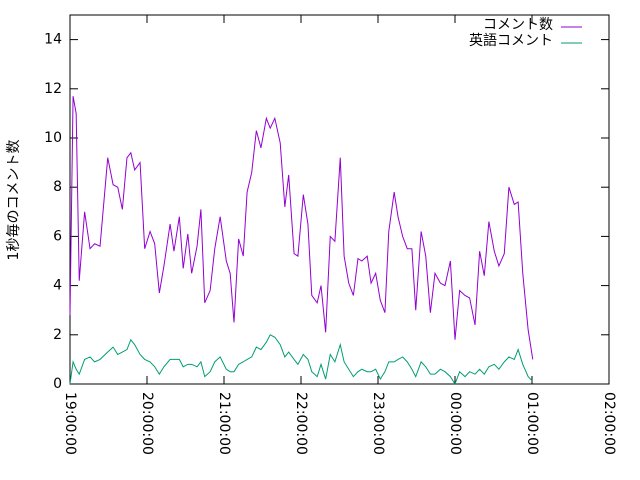 The image size is (640, 480). What do you see at coordinates (14, 200) in the screenshot?
I see `y-axis-label: 1秒毎のコメント数` at bounding box center [14, 200].